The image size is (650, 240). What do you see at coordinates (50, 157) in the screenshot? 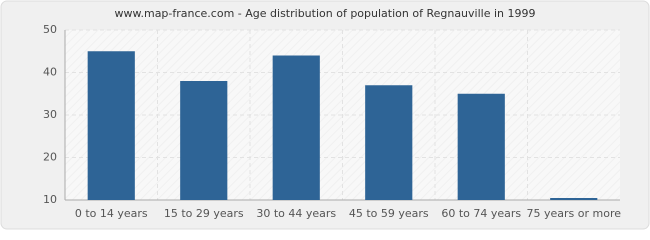
I see `y-tick-label: 20` at bounding box center [50, 157].